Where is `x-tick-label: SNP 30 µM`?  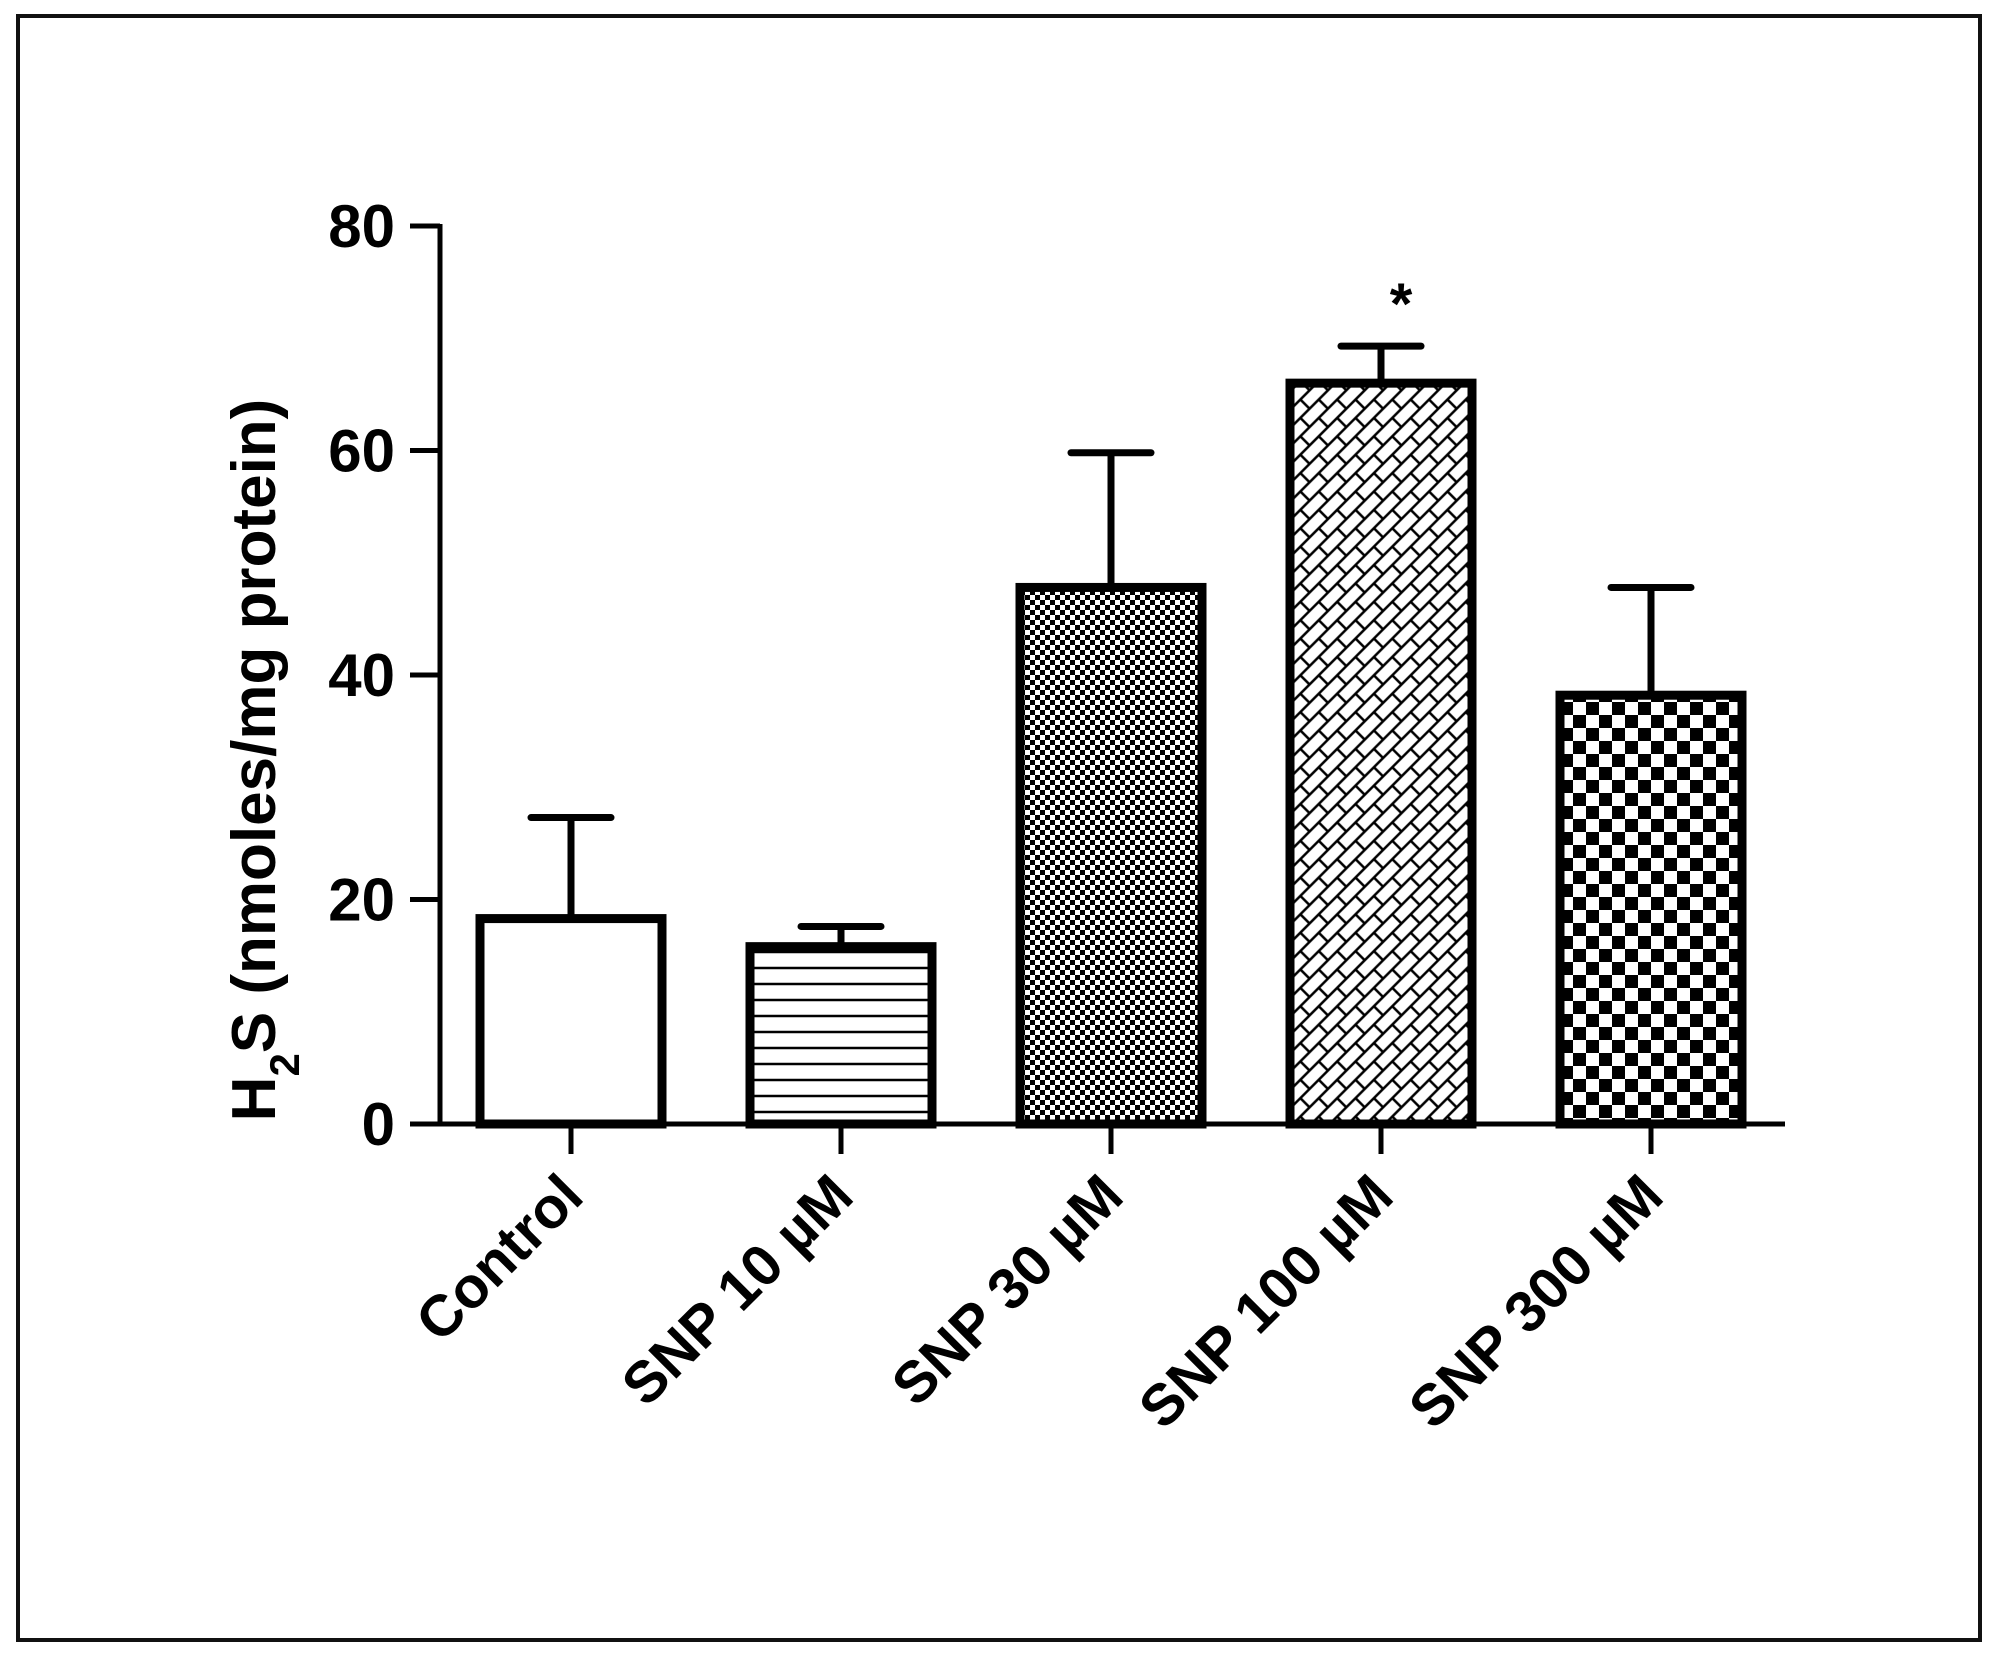 x-tick-label: SNP 30 µM is located at coordinates (1007, 1290).